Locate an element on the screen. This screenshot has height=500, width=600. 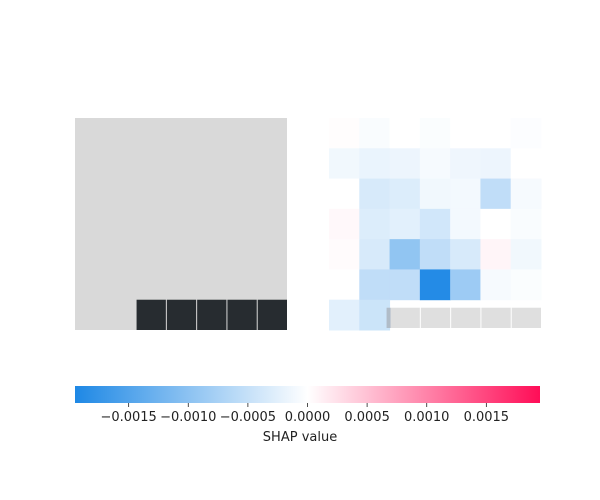
colorbar-tick-label: −0.0015 is located at coordinates (128, 417).